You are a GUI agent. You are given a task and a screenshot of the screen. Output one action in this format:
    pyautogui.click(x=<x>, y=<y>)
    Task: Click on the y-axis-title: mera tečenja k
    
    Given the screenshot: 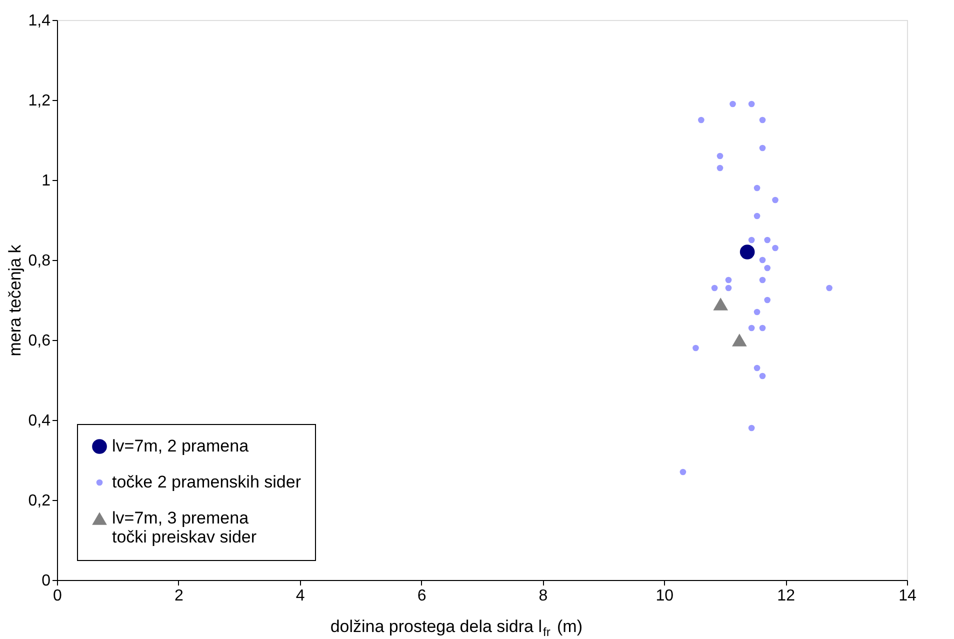 What is the action you would take?
    pyautogui.click(x=14, y=300)
    